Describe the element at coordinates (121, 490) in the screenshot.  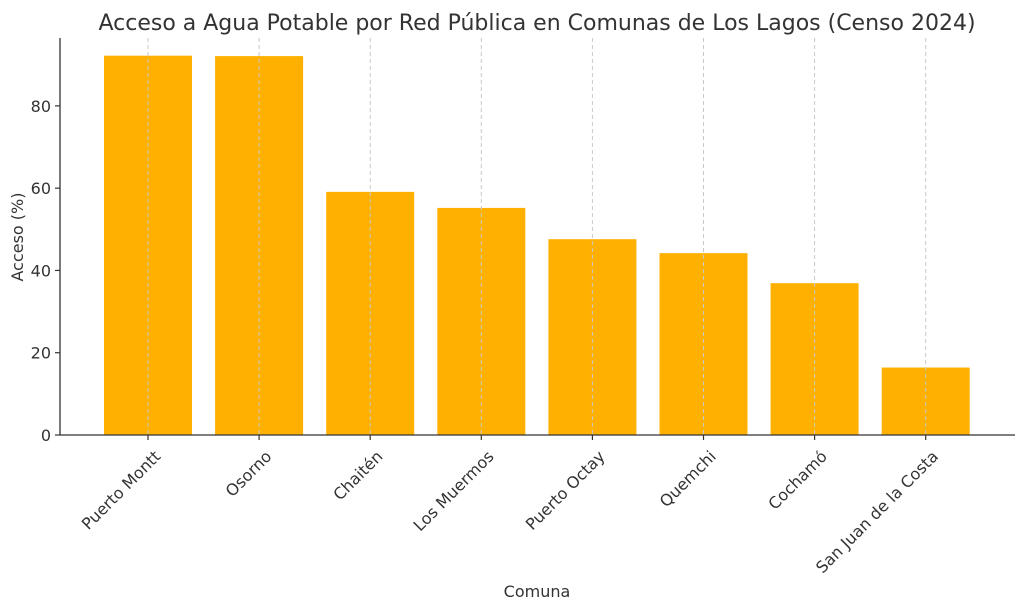
I see `x-tick-label: Puerto Montt` at that location.